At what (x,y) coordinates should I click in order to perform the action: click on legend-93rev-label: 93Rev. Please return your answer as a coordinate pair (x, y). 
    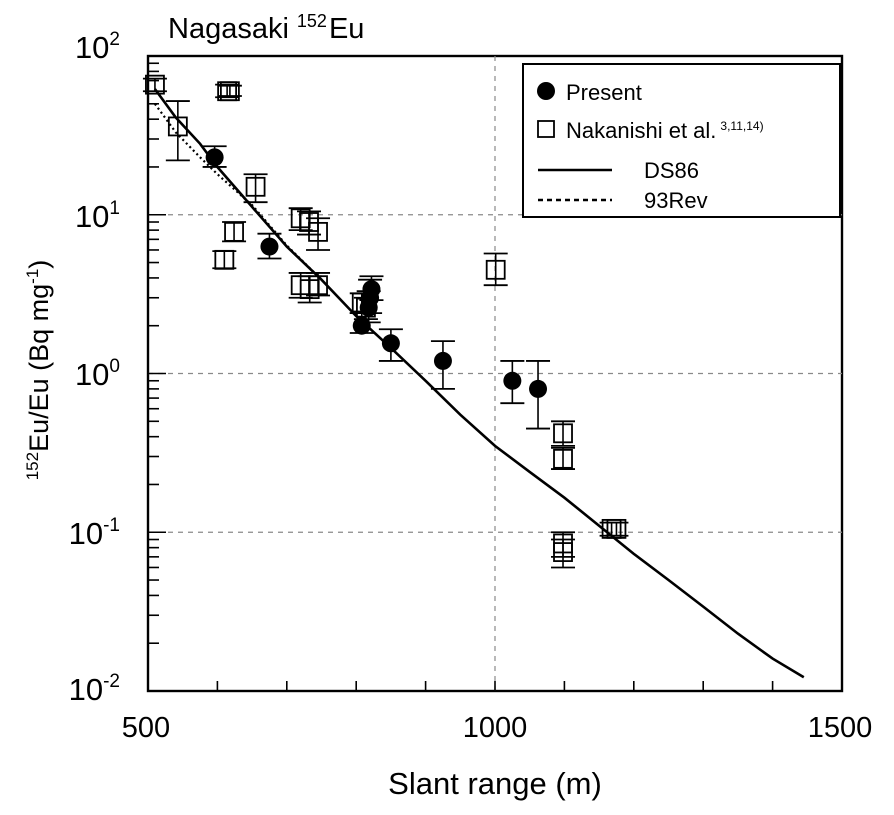
    Looking at the image, I should click on (676, 200).